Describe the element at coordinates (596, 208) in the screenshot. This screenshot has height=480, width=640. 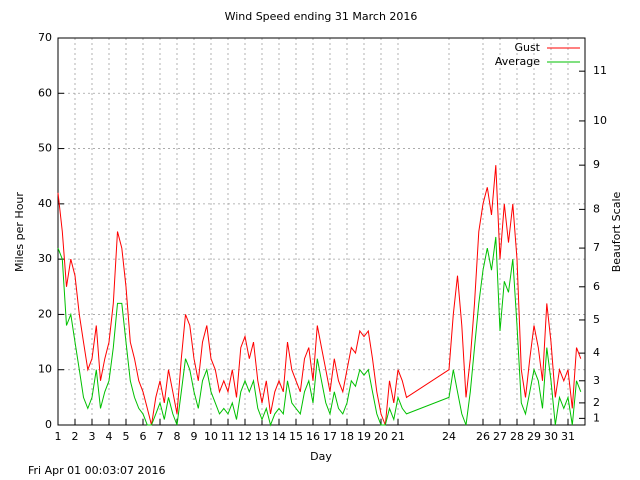
I see `y2-tick-label: 8` at that location.